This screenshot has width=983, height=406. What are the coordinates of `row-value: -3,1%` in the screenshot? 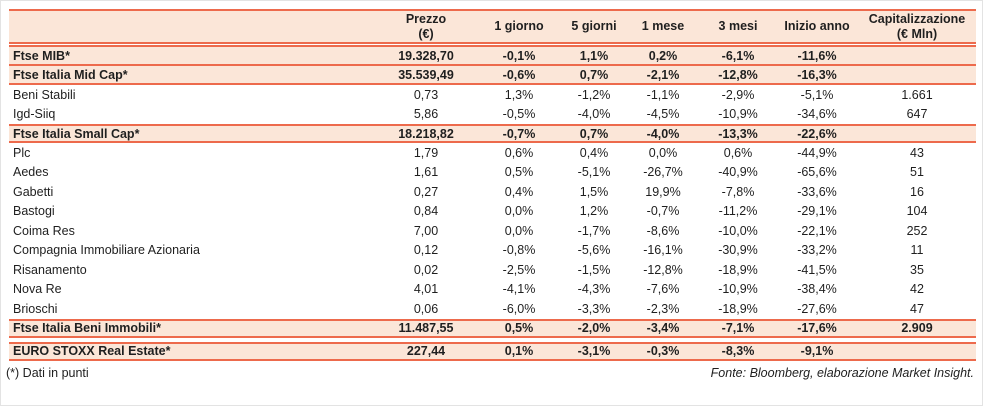 It's located at (594, 351).